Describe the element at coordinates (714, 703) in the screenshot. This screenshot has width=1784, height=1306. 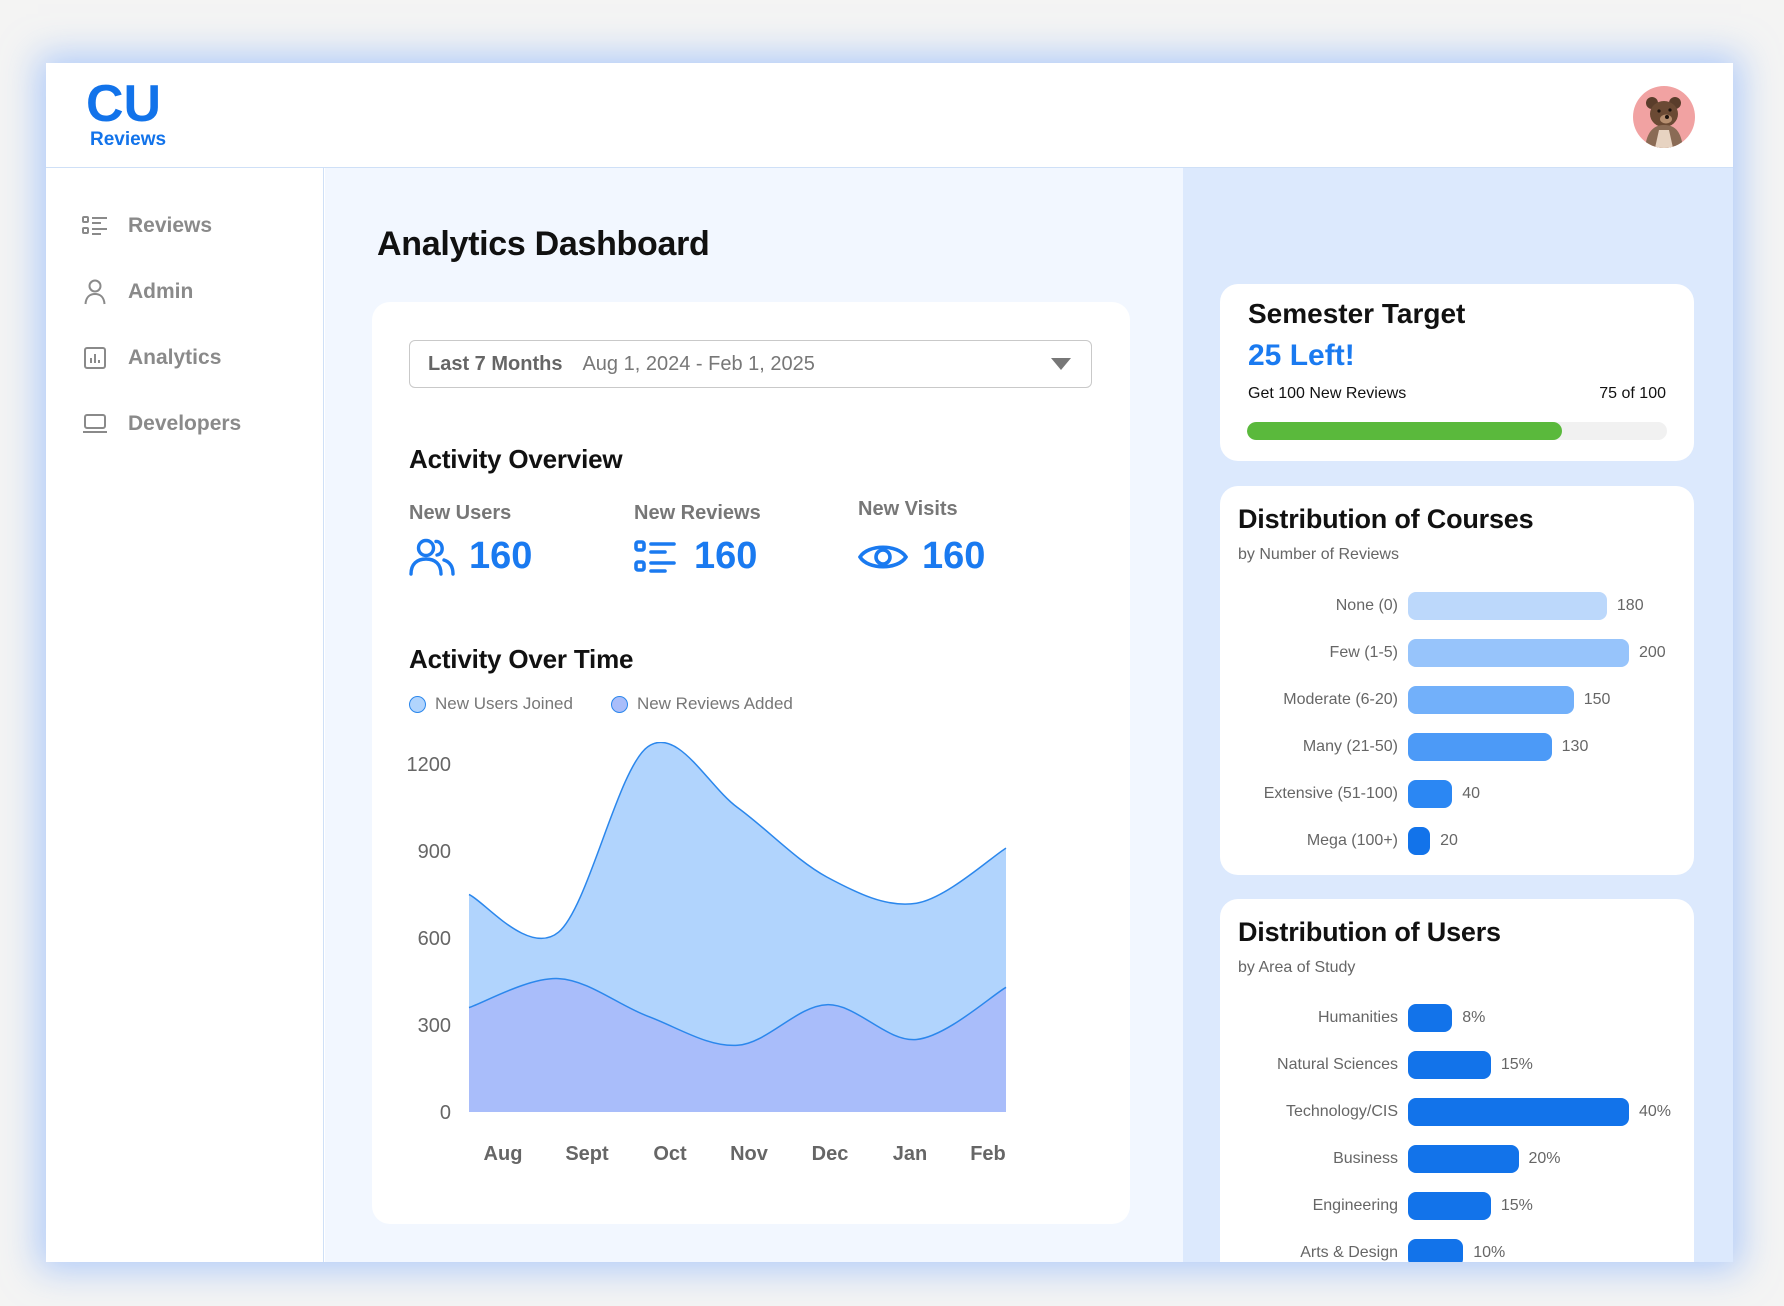
I see `legend-label: New Reviews Added` at that location.